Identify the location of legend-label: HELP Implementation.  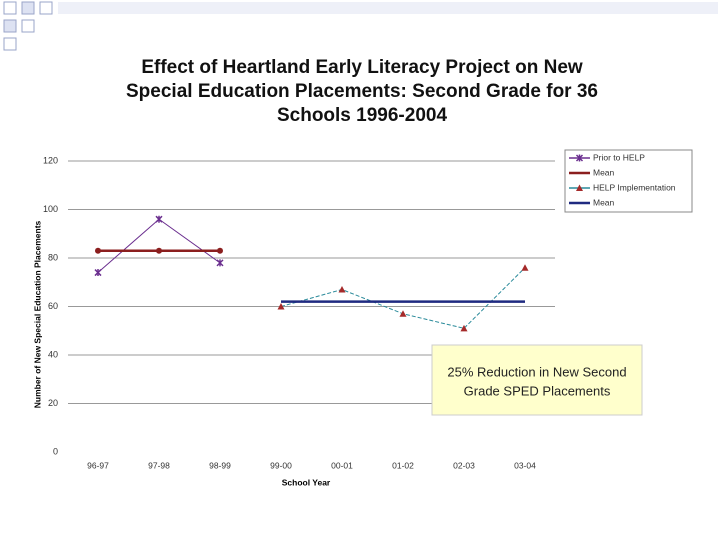
(634, 187).